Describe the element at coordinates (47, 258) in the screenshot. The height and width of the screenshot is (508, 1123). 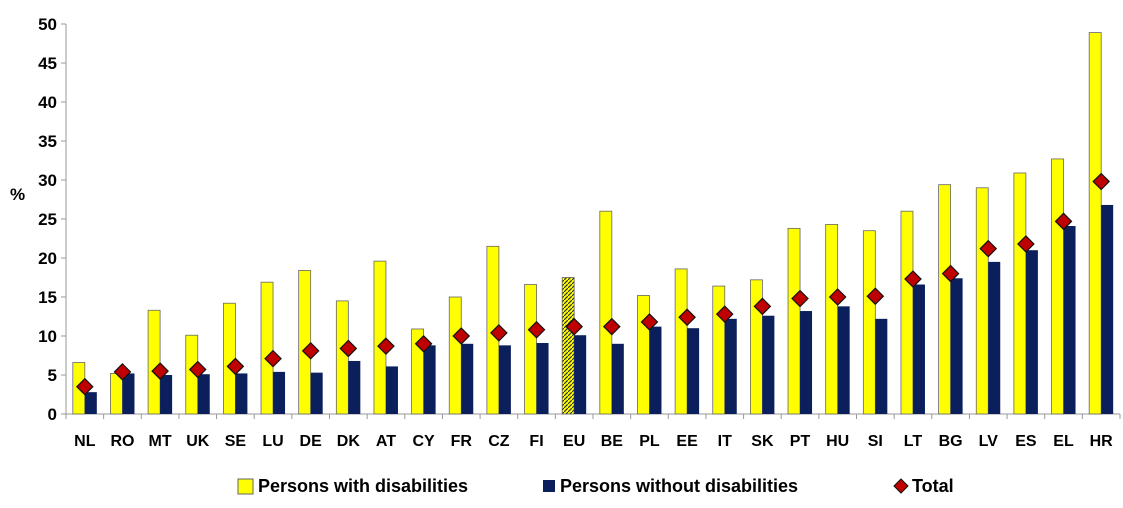
I see `y-tick-label: 20` at that location.